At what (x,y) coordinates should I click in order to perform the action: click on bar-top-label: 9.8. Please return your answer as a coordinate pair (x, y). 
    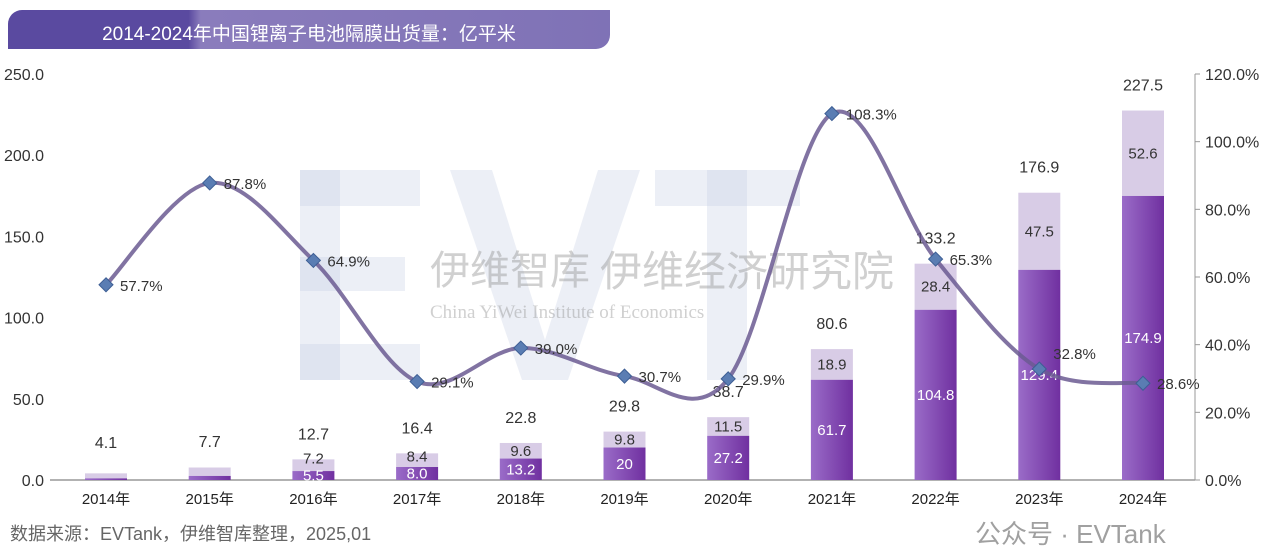
    Looking at the image, I should click on (624, 440).